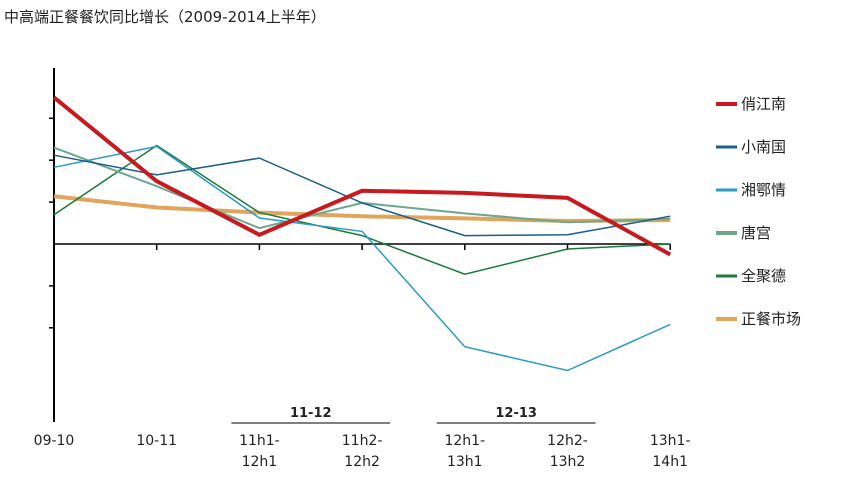 Image resolution: width=848 pixels, height=480 pixels. What do you see at coordinates (670, 451) in the screenshot?
I see `x-tick-label: 13h1-14h1` at bounding box center [670, 451].